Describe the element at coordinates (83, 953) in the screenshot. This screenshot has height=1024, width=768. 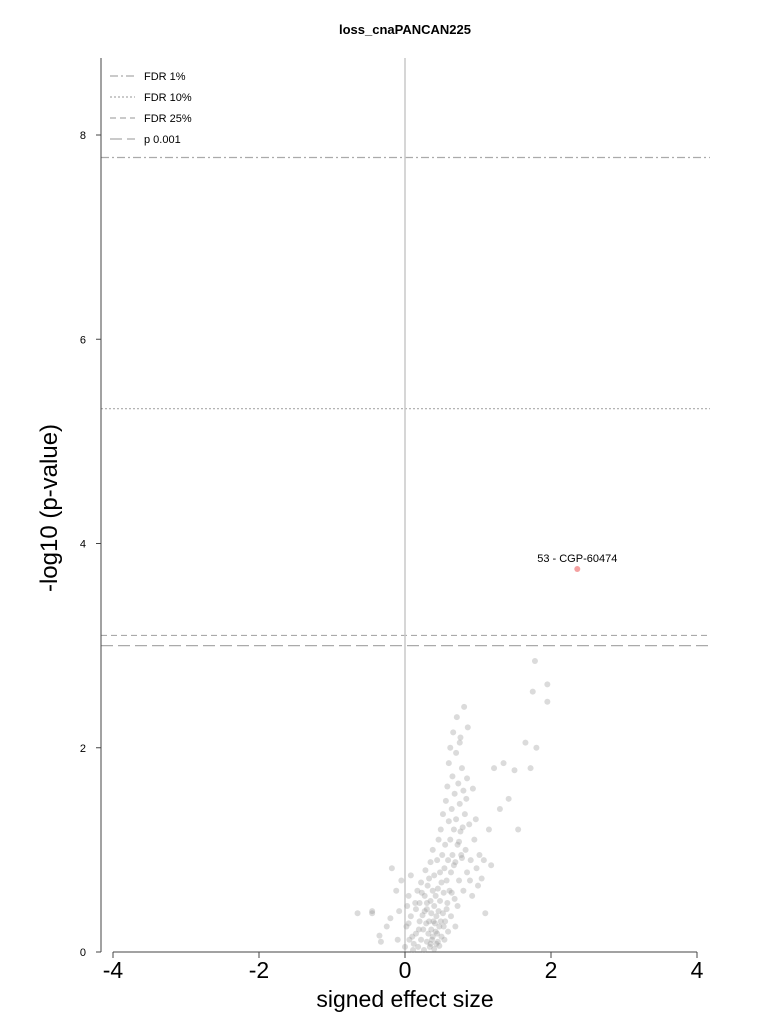
I see `y-tick-label-0: 0` at that location.